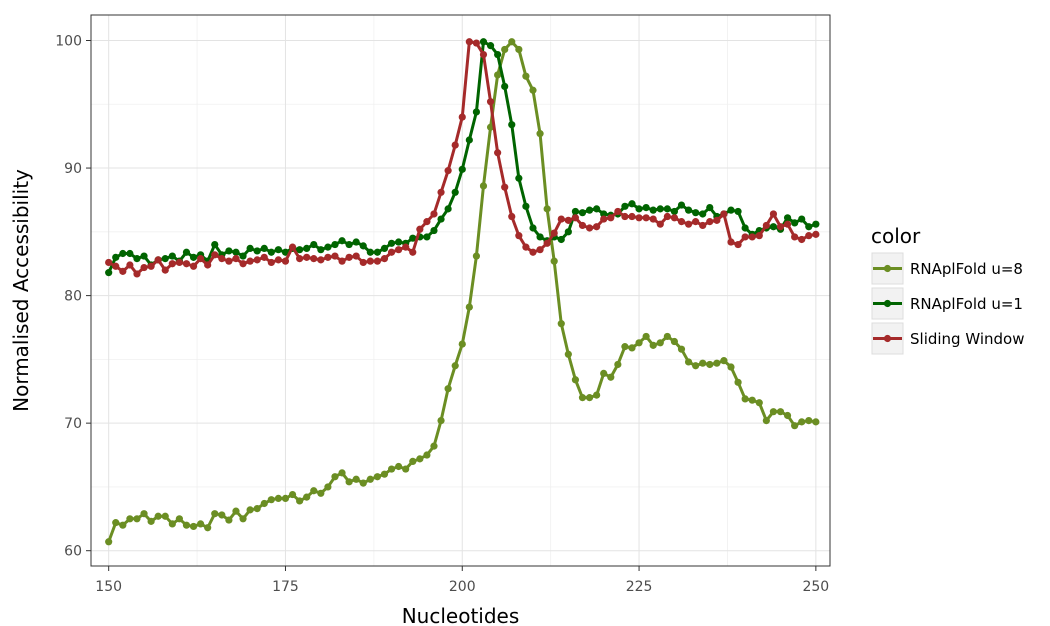 The image size is (1050, 626). Describe the element at coordinates (73, 424) in the screenshot. I see `y-tick-label: 70` at that location.